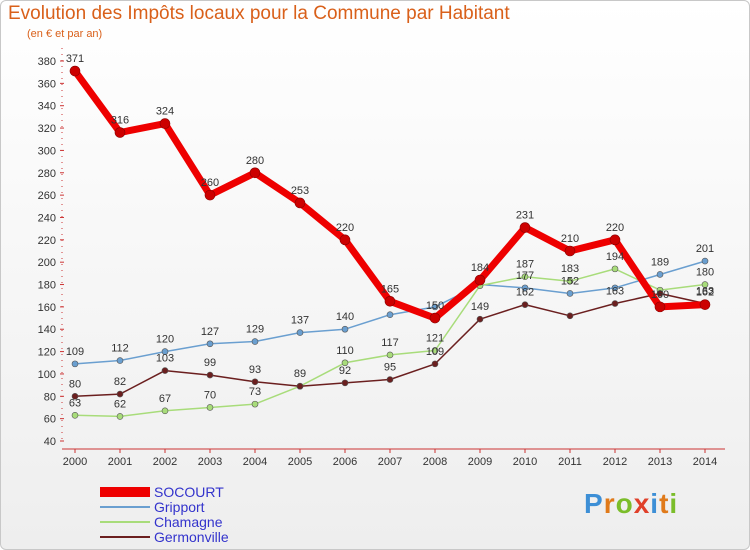 This screenshot has width=750, height=550. What do you see at coordinates (47, 218) in the screenshot?
I see `y-tick-label: 240` at bounding box center [47, 218].